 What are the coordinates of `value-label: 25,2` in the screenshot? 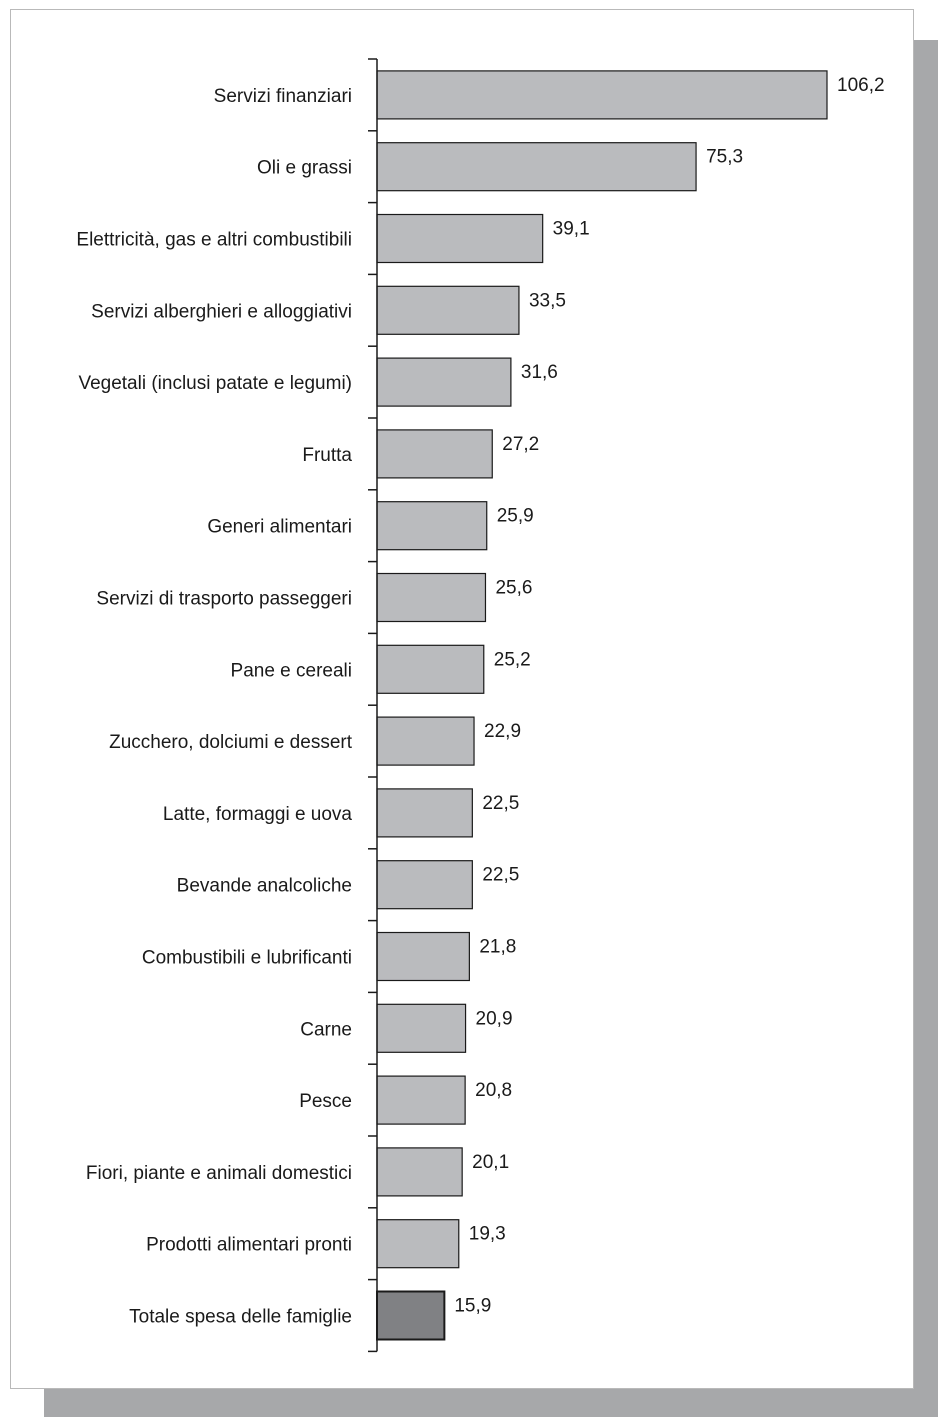 It's located at (512, 659).